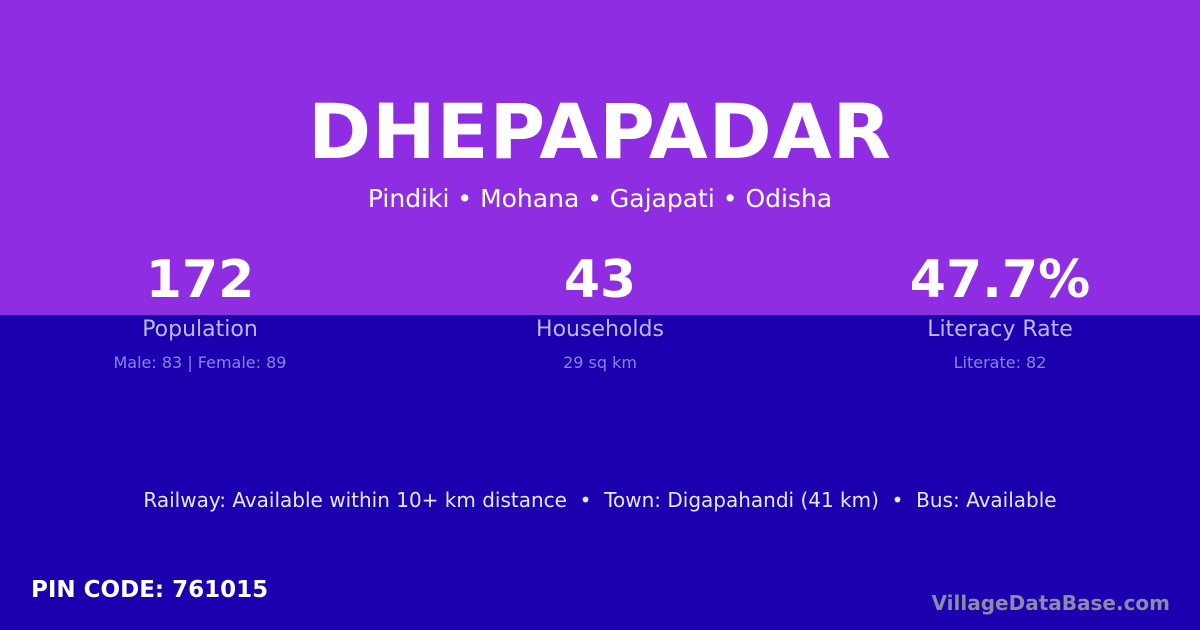 The width and height of the screenshot is (1200, 630). Describe the element at coordinates (600, 280) in the screenshot. I see `stat-value: 43` at that location.